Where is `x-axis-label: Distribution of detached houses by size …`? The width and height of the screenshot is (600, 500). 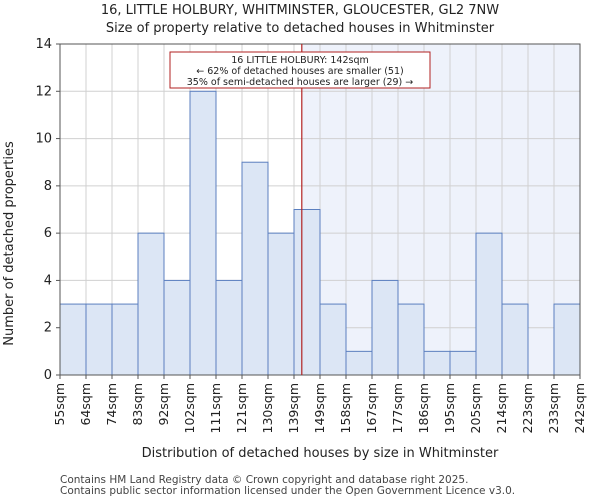
x-axis-label: Distribution of detached houses by size … is located at coordinates (320, 453).